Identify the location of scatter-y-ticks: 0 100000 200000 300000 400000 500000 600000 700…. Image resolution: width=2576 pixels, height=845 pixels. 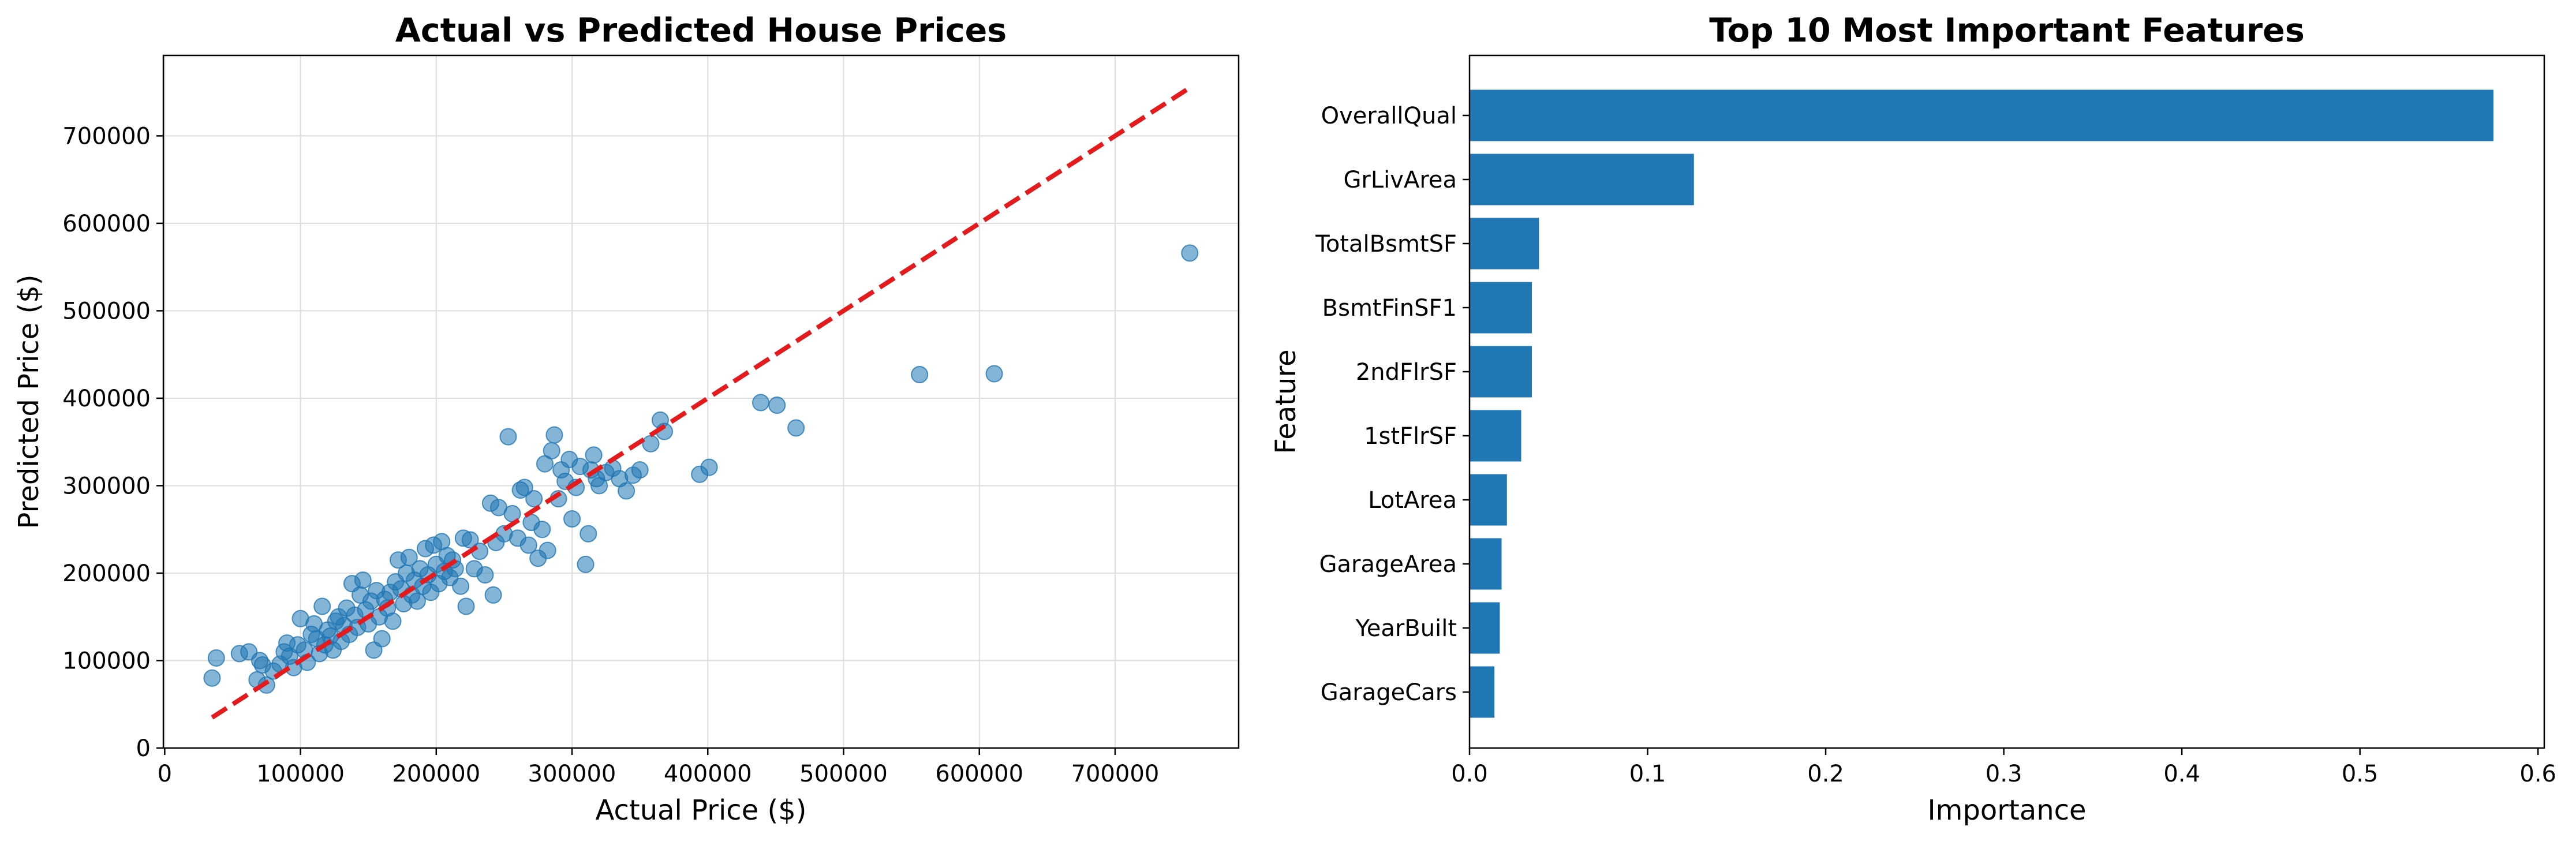
(112, 442).